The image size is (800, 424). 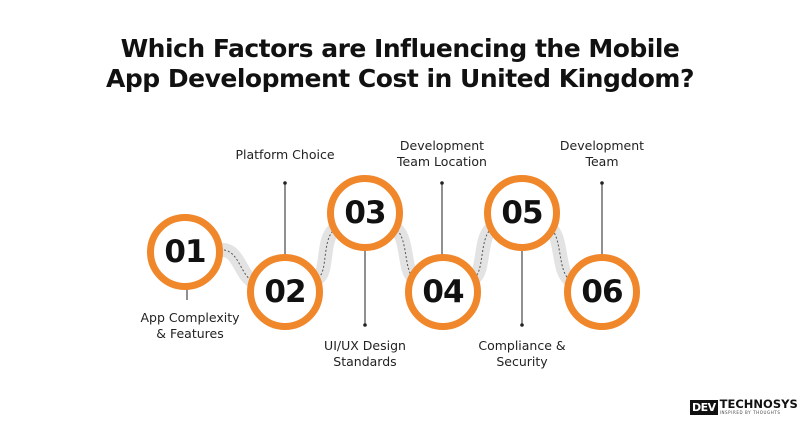 I want to click on step-label-06-line-1: Development, so click(x=602, y=145).